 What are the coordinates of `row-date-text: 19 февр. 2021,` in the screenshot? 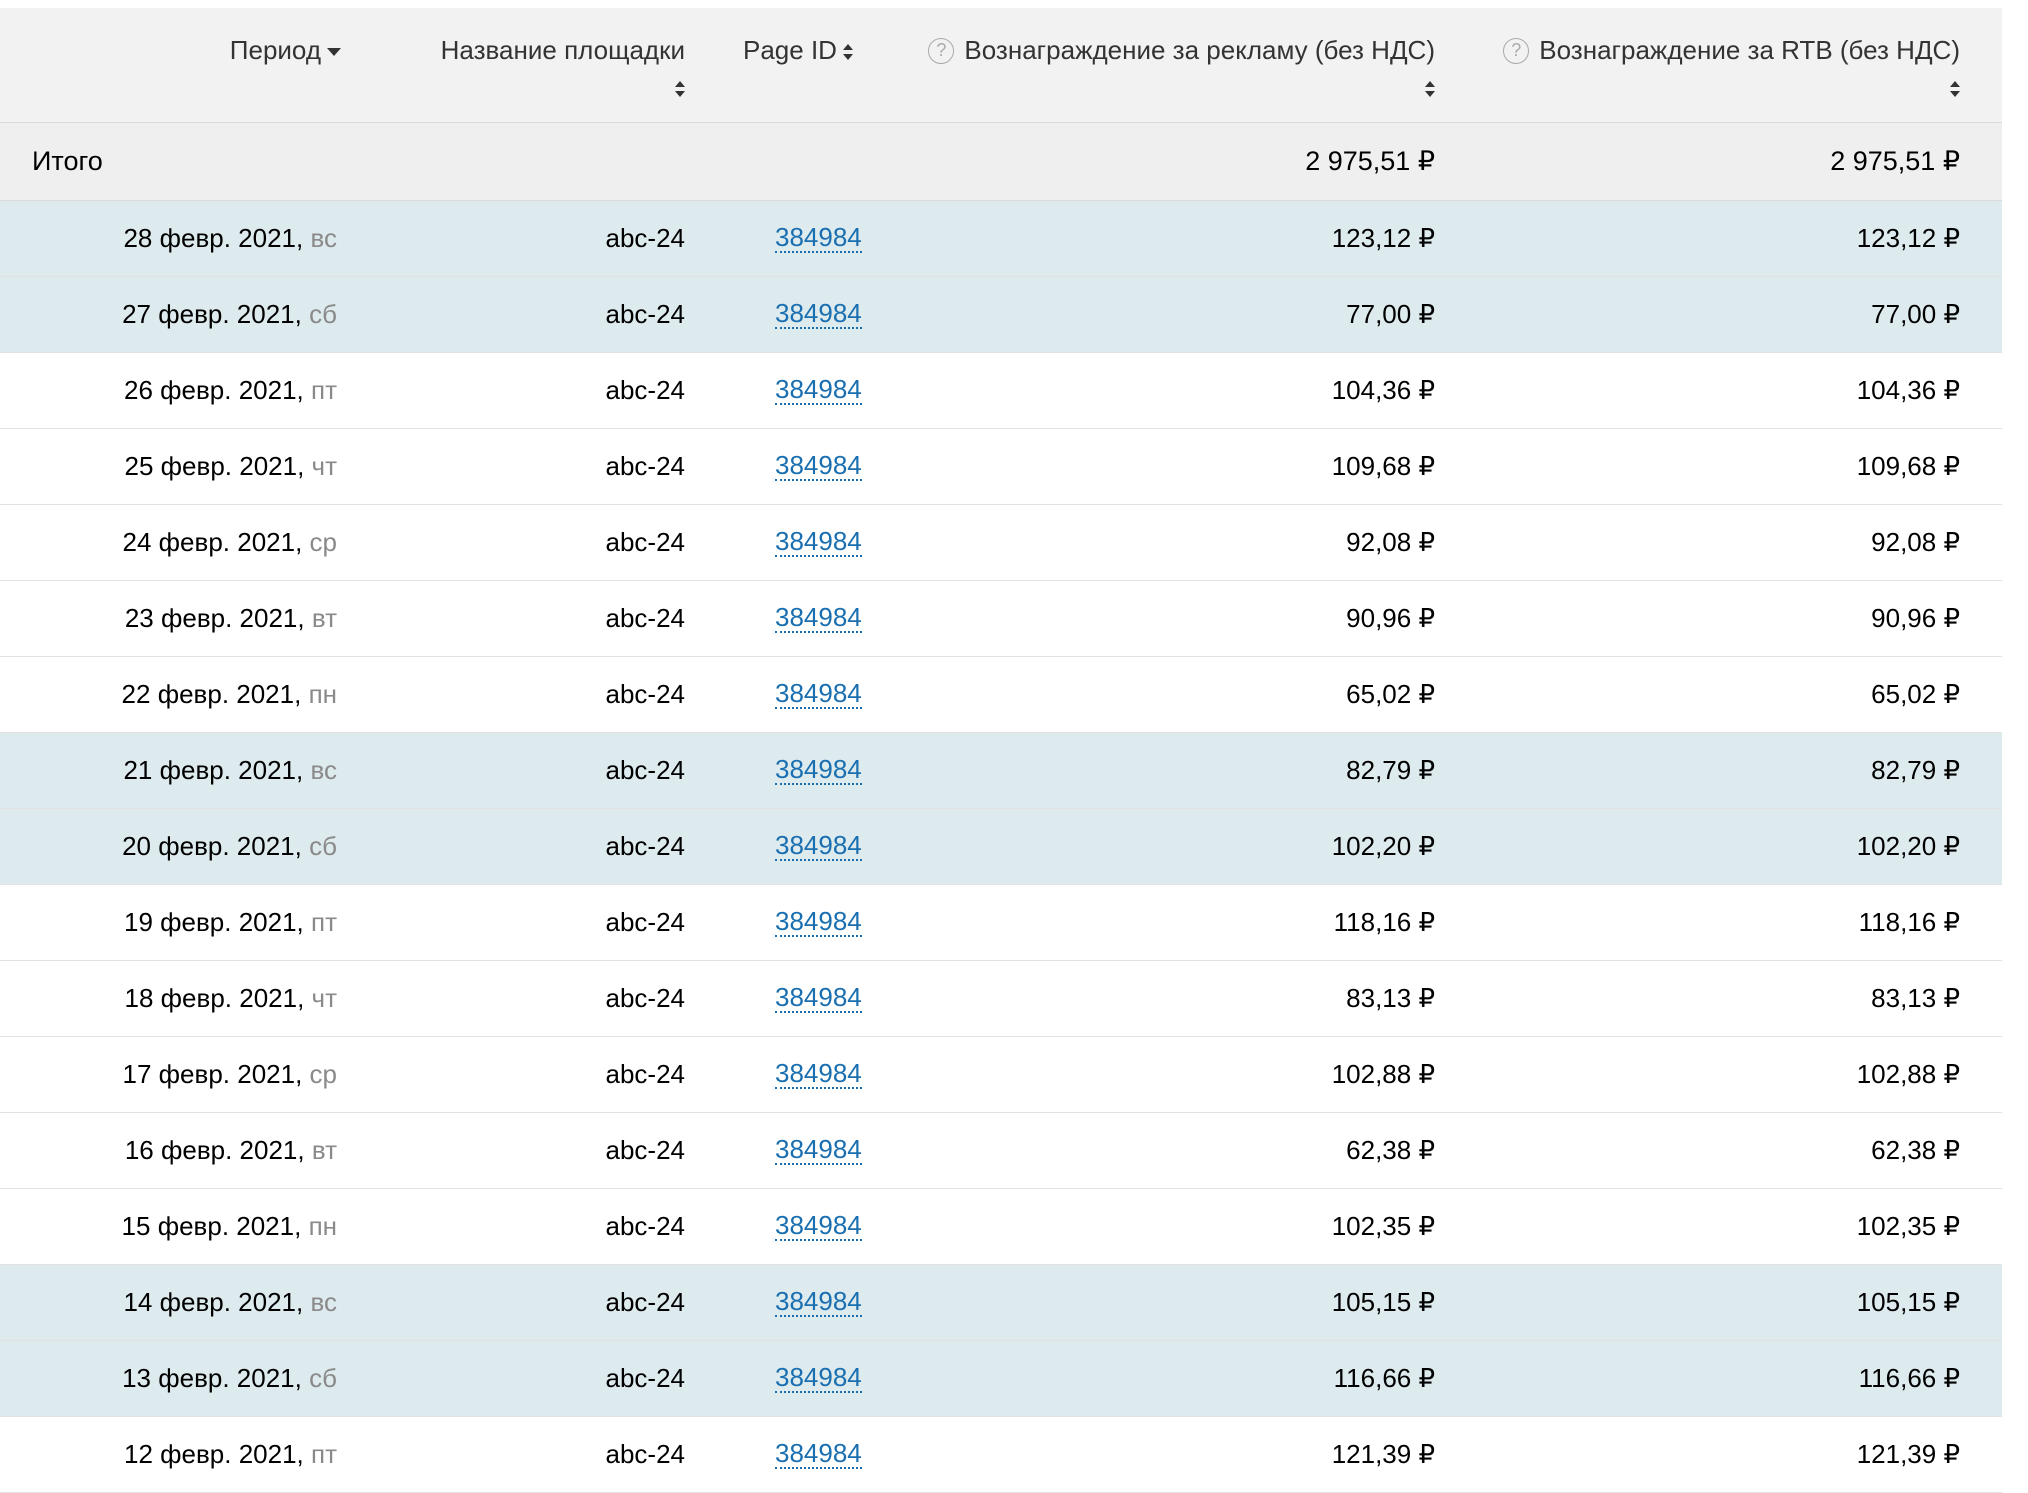 It's located at (213, 922).